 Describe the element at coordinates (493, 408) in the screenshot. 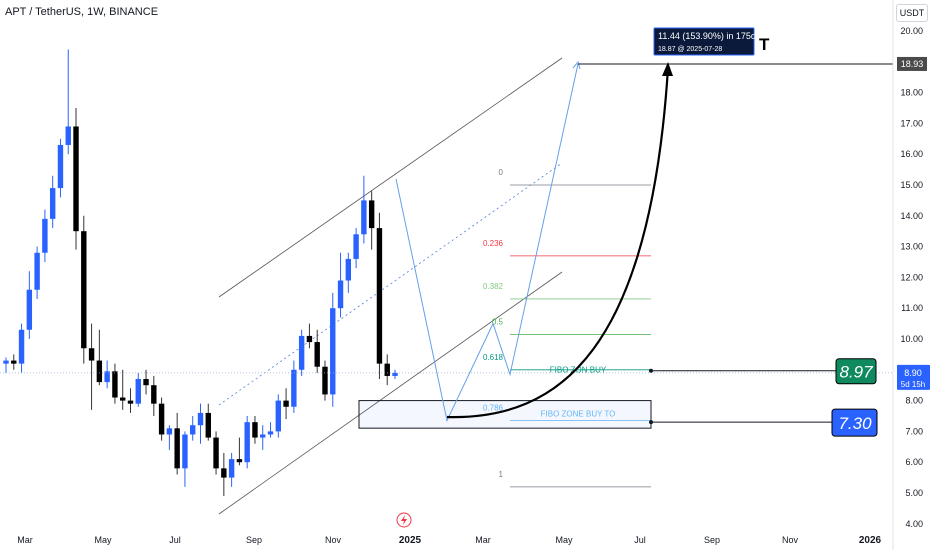

I see `fib-level-label: 0.786` at that location.